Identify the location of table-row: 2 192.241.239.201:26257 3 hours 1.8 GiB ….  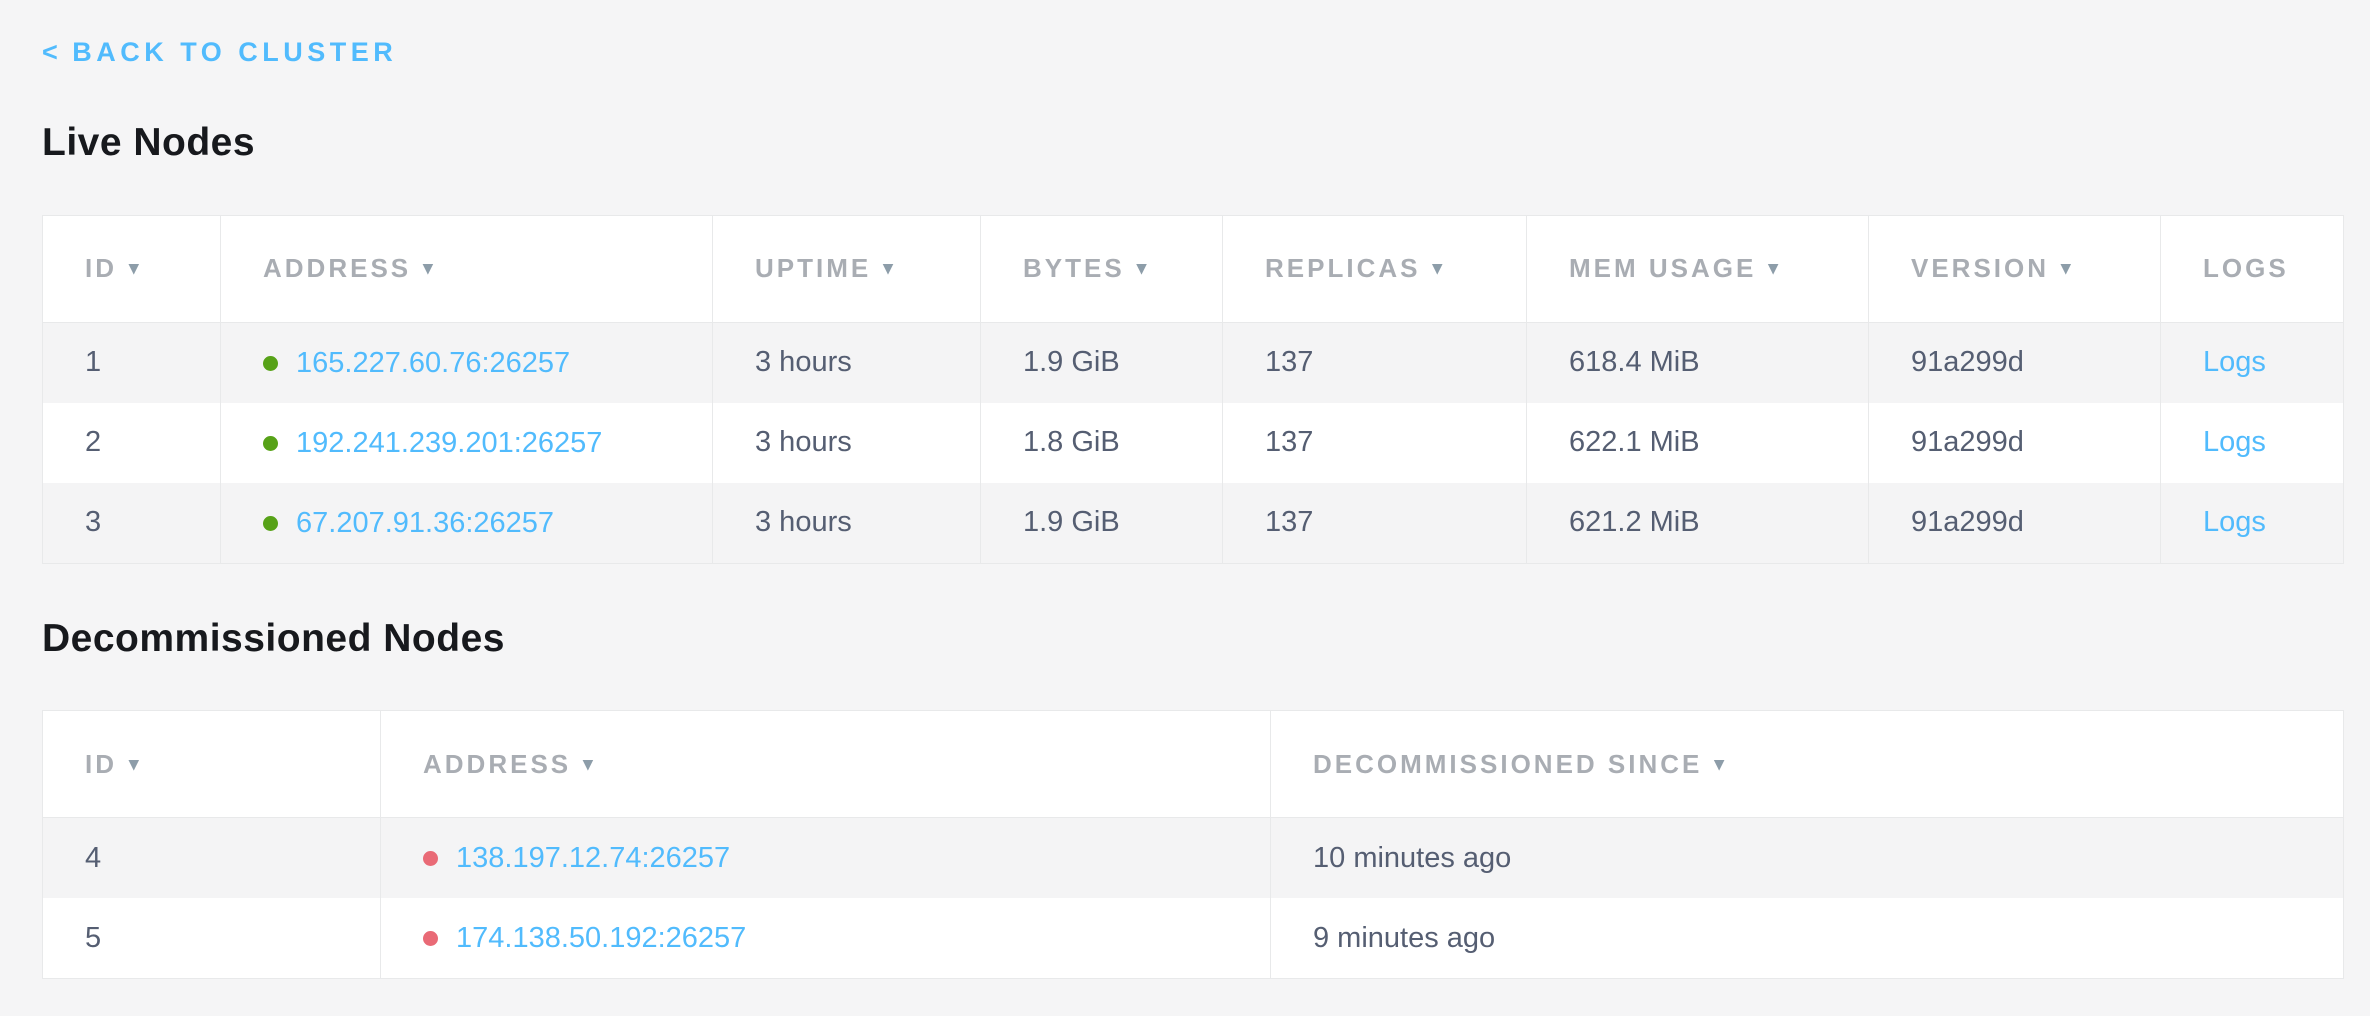
(1193, 442).